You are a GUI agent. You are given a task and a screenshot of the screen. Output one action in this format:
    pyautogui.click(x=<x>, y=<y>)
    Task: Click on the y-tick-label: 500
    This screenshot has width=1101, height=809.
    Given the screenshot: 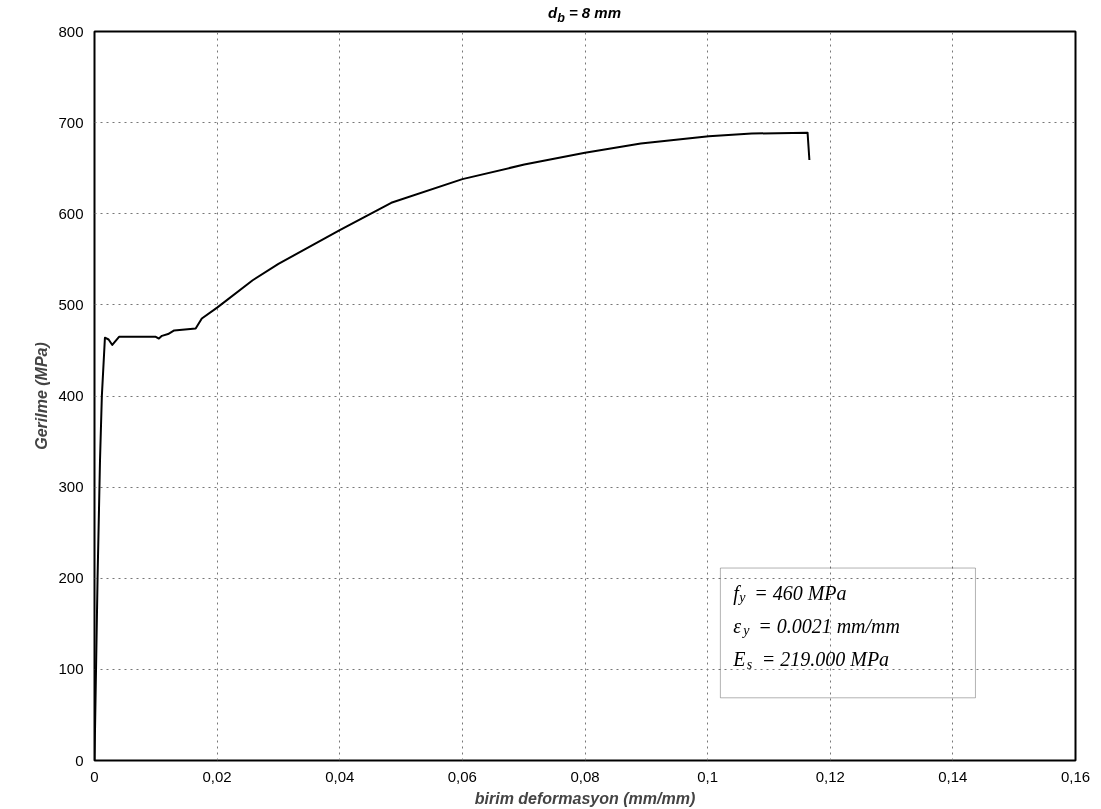 What is the action you would take?
    pyautogui.click(x=71, y=304)
    